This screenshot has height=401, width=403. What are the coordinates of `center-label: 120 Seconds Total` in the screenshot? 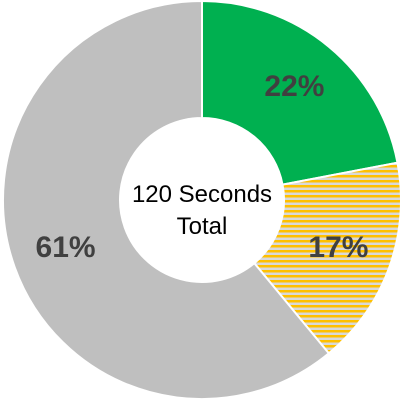 It's located at (202, 210).